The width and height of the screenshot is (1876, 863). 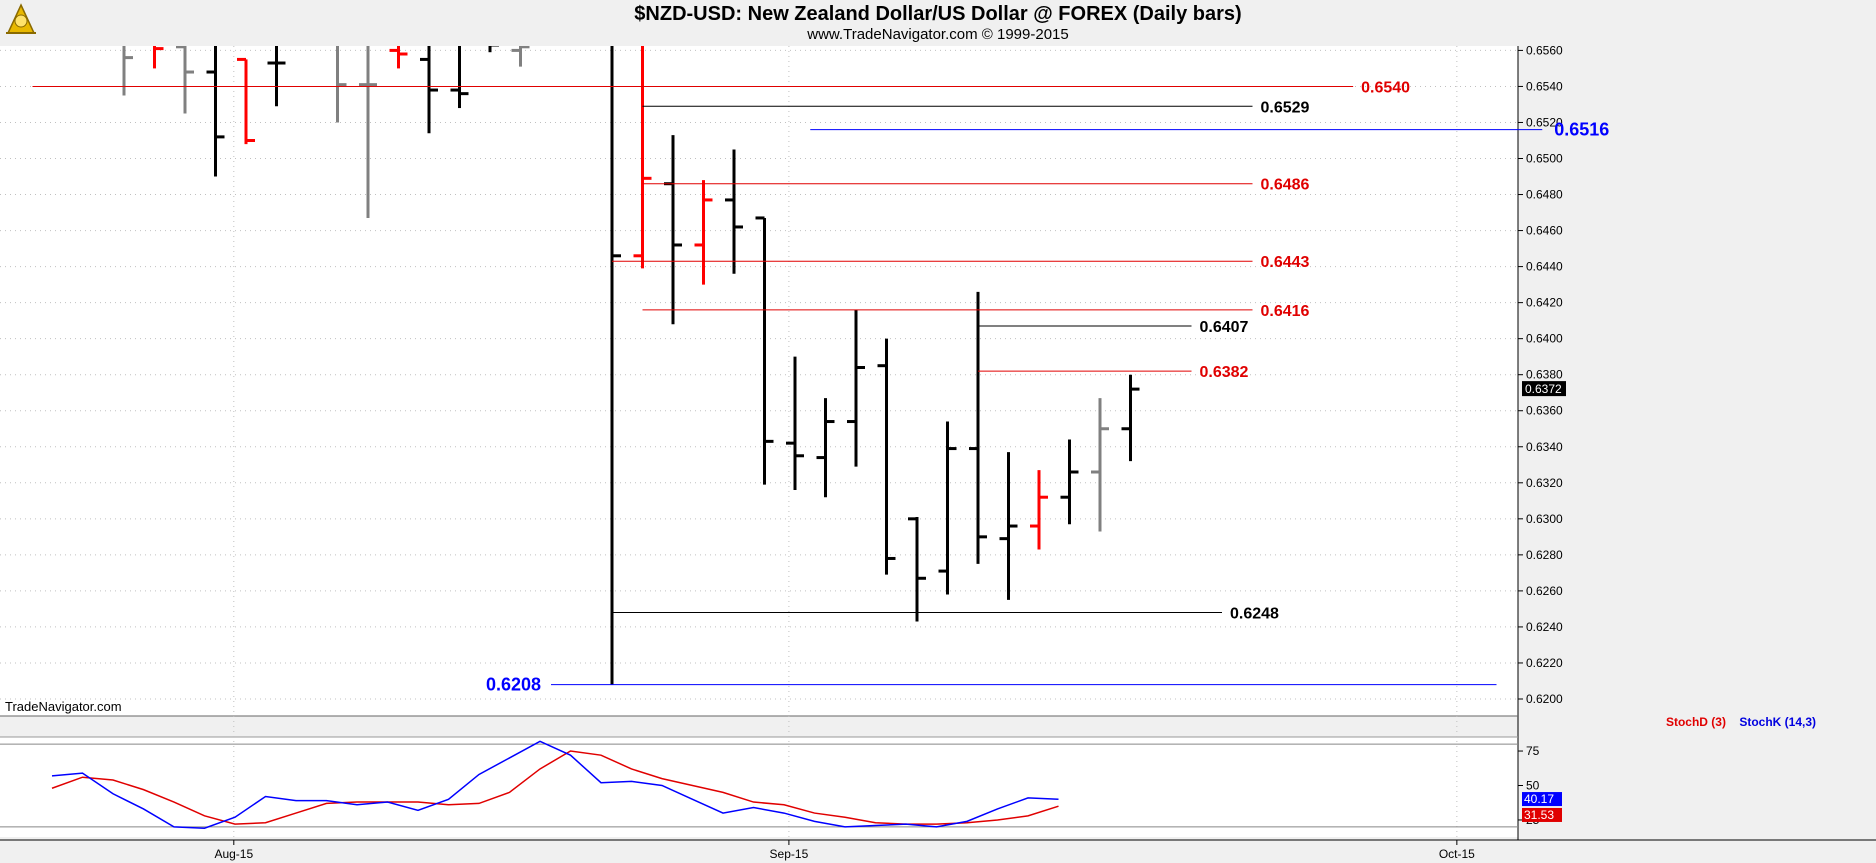 I want to click on price-tick-label: 0.6420, so click(x=1544, y=303).